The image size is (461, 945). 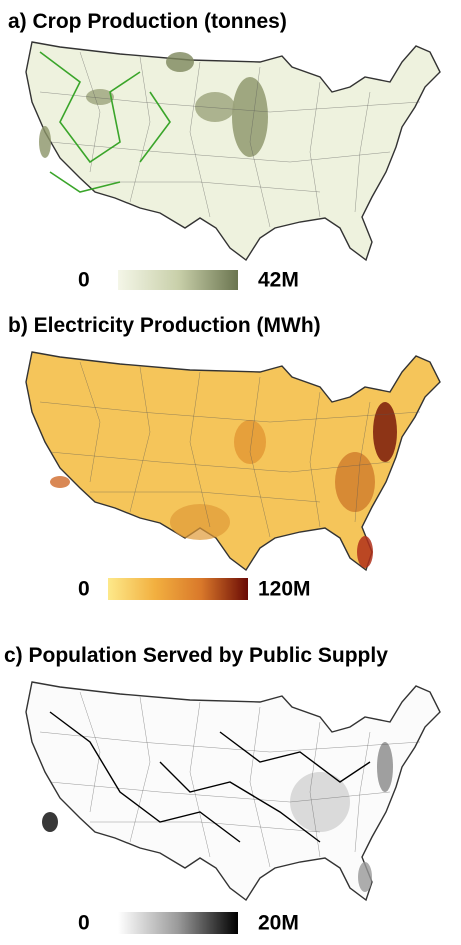 What do you see at coordinates (147, 21) in the screenshot?
I see `panel-title: a) Crop Production (tonnes)` at bounding box center [147, 21].